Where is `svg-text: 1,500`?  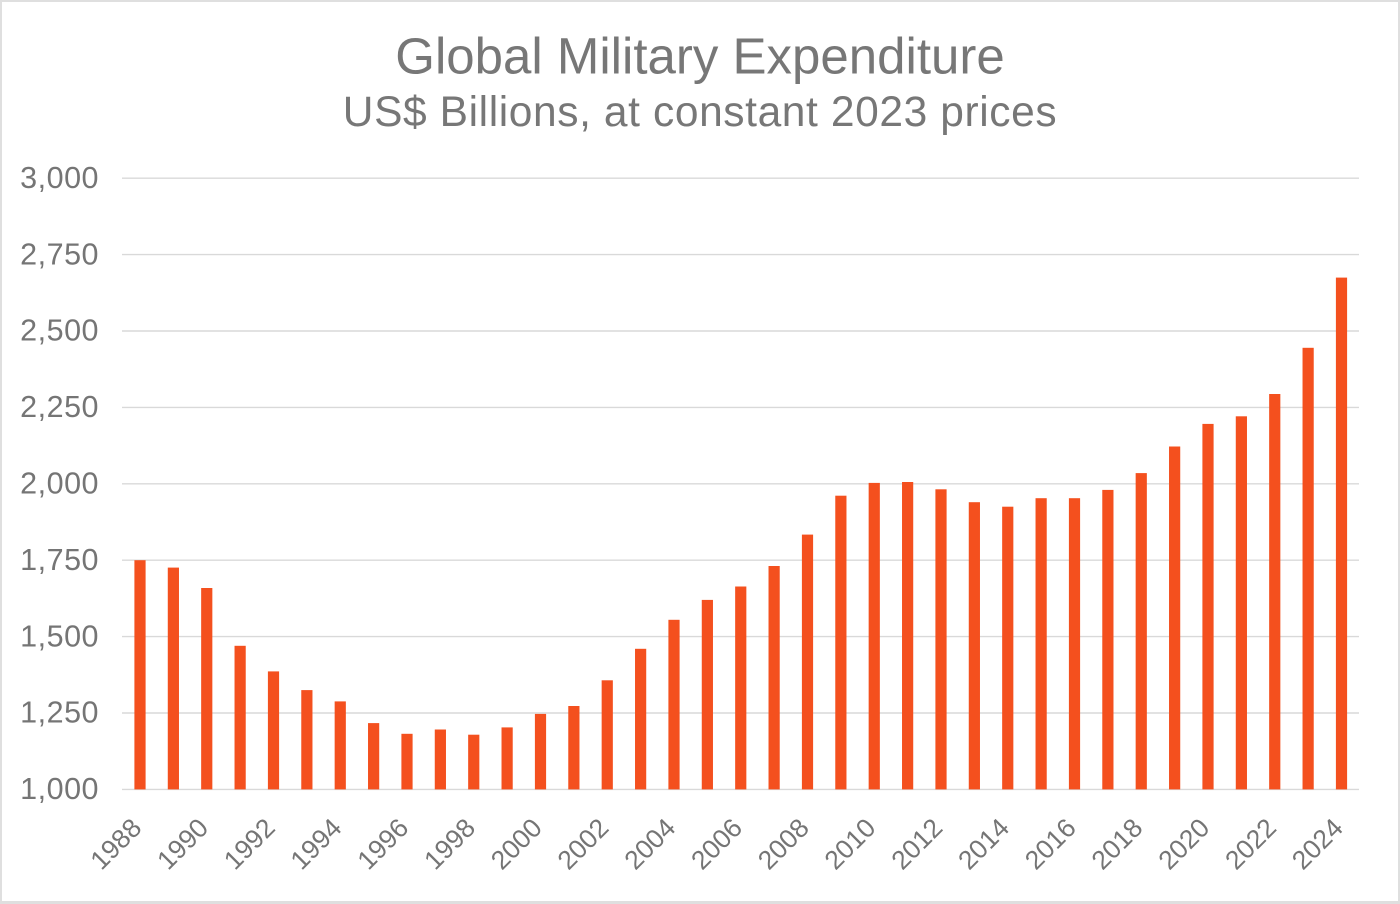 svg-text: 1,500 is located at coordinates (59, 636).